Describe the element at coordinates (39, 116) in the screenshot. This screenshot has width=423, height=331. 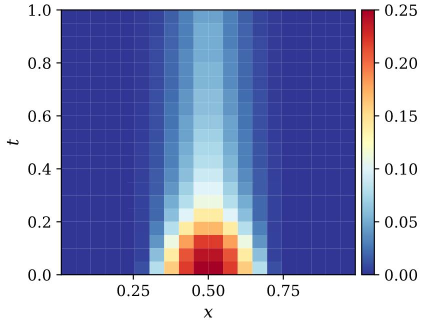
I see `y-tick-label: 0.6` at that location.